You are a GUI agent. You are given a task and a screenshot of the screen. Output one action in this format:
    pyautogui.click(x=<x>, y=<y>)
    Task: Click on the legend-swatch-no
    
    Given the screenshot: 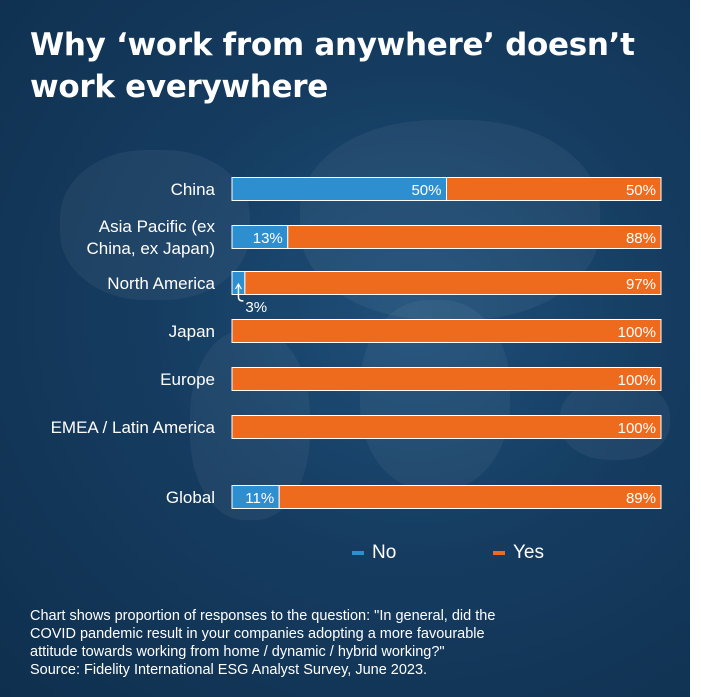 What is the action you would take?
    pyautogui.click(x=358, y=553)
    